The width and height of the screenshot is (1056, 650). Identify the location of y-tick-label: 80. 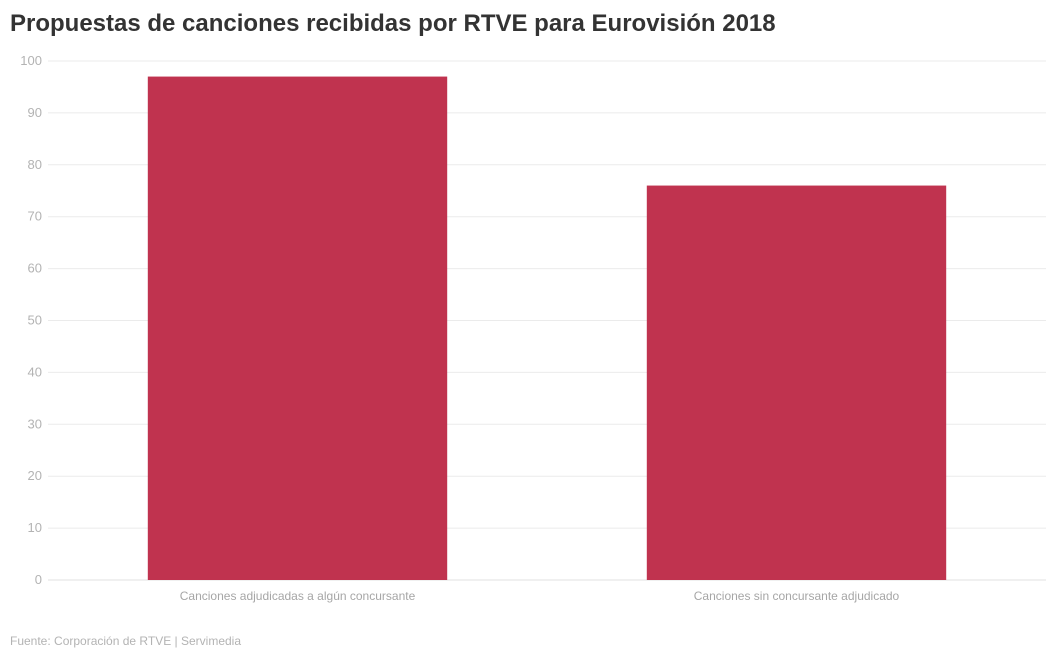
(35, 164).